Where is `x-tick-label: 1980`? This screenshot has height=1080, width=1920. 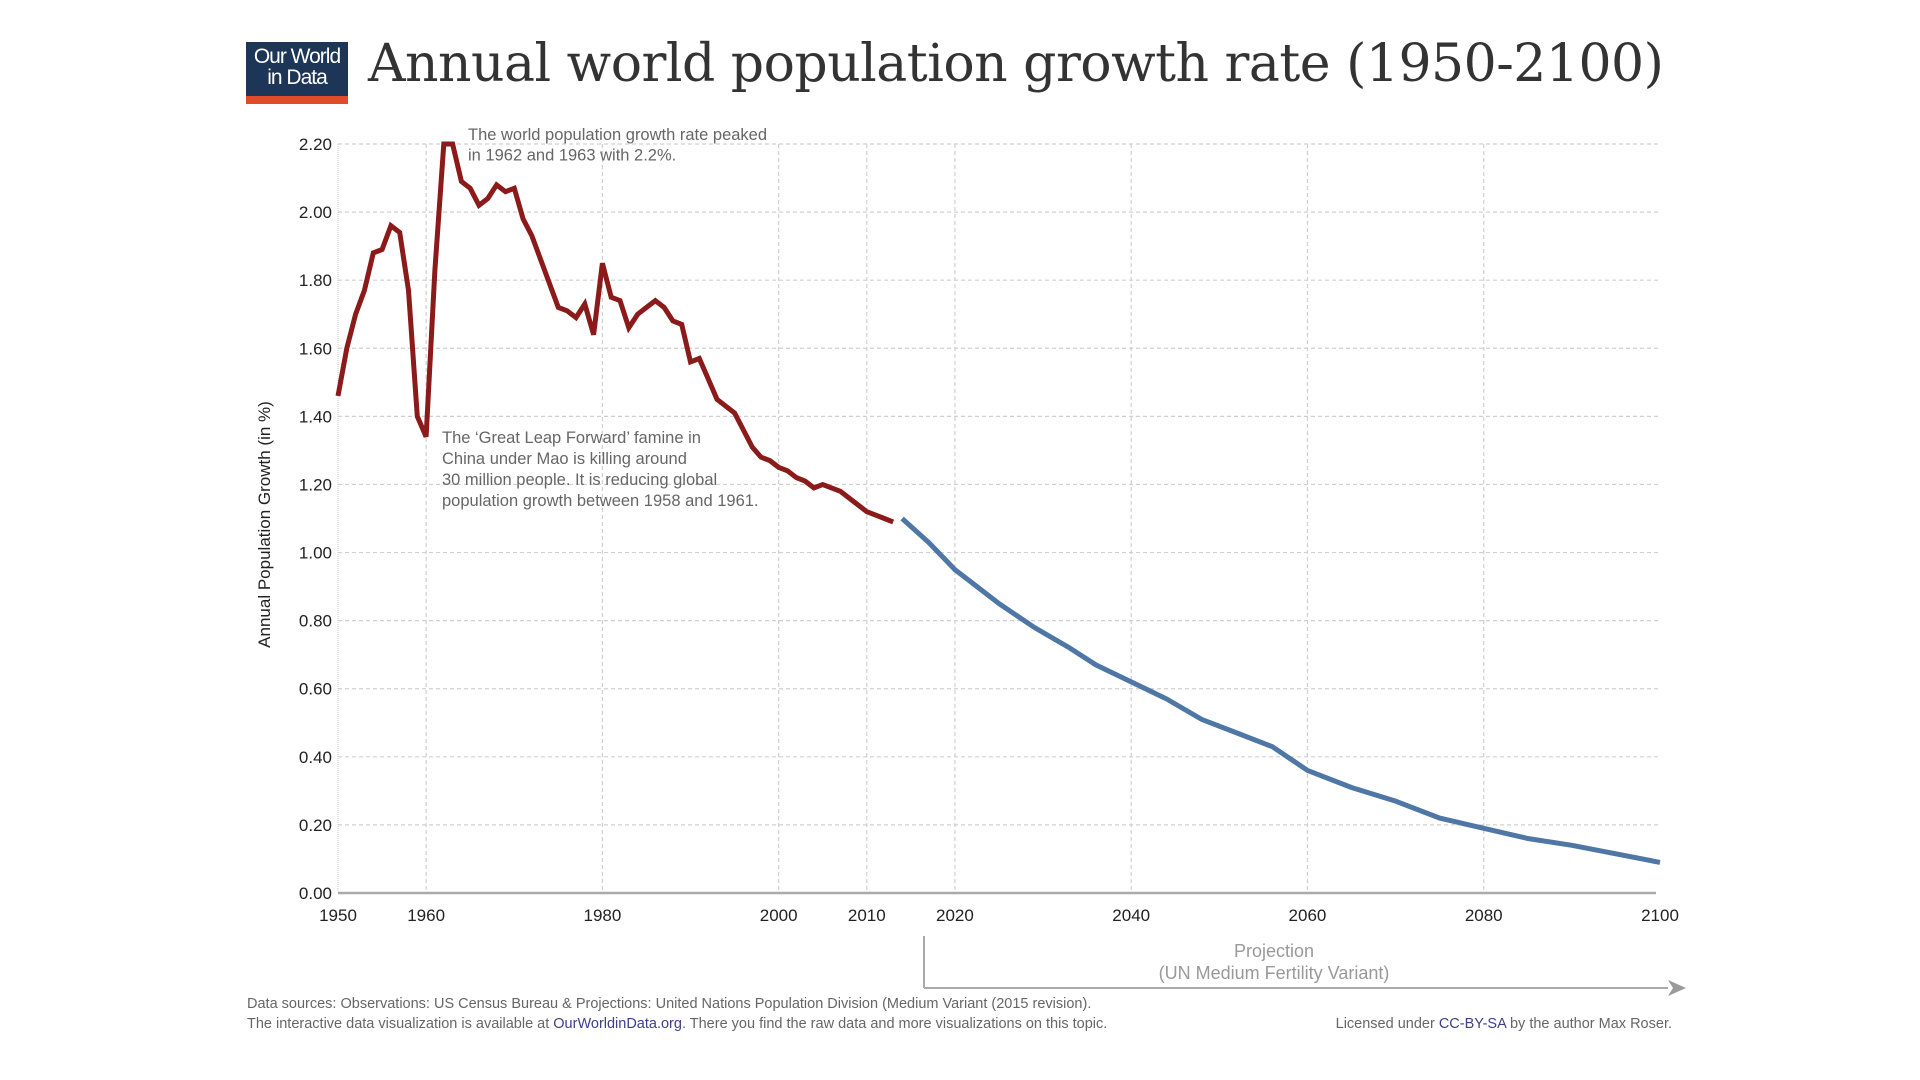 x-tick-label: 1980 is located at coordinates (602, 915).